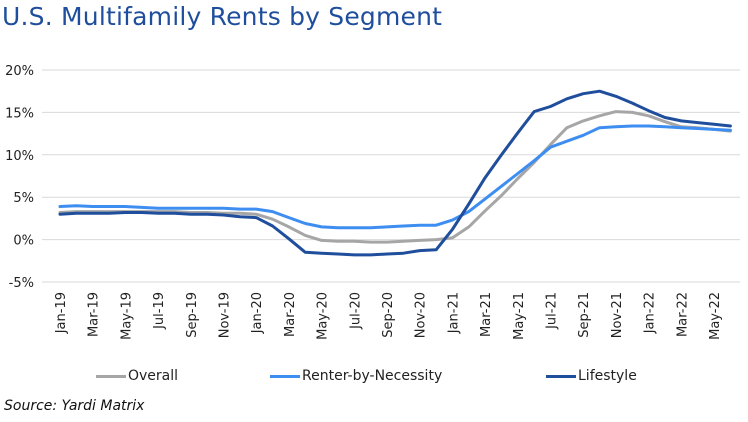 The width and height of the screenshot is (748, 422). I want to click on x-tick-label: Mar-20, so click(290, 314).